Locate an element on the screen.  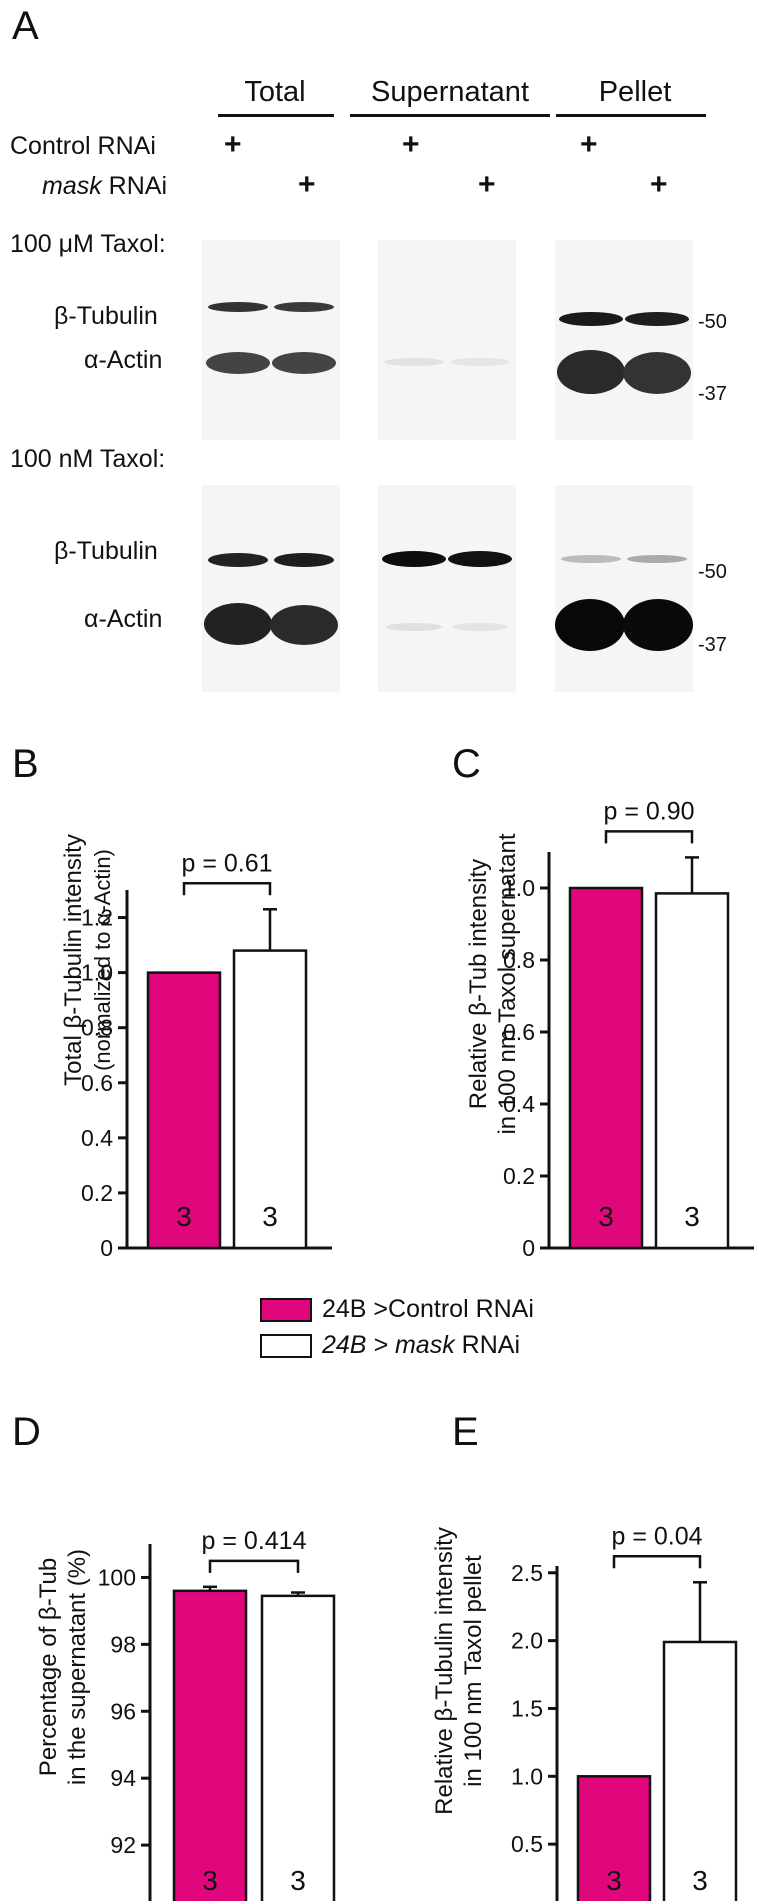
y-tick-label: 2.0 is located at coordinates (527, 1641).